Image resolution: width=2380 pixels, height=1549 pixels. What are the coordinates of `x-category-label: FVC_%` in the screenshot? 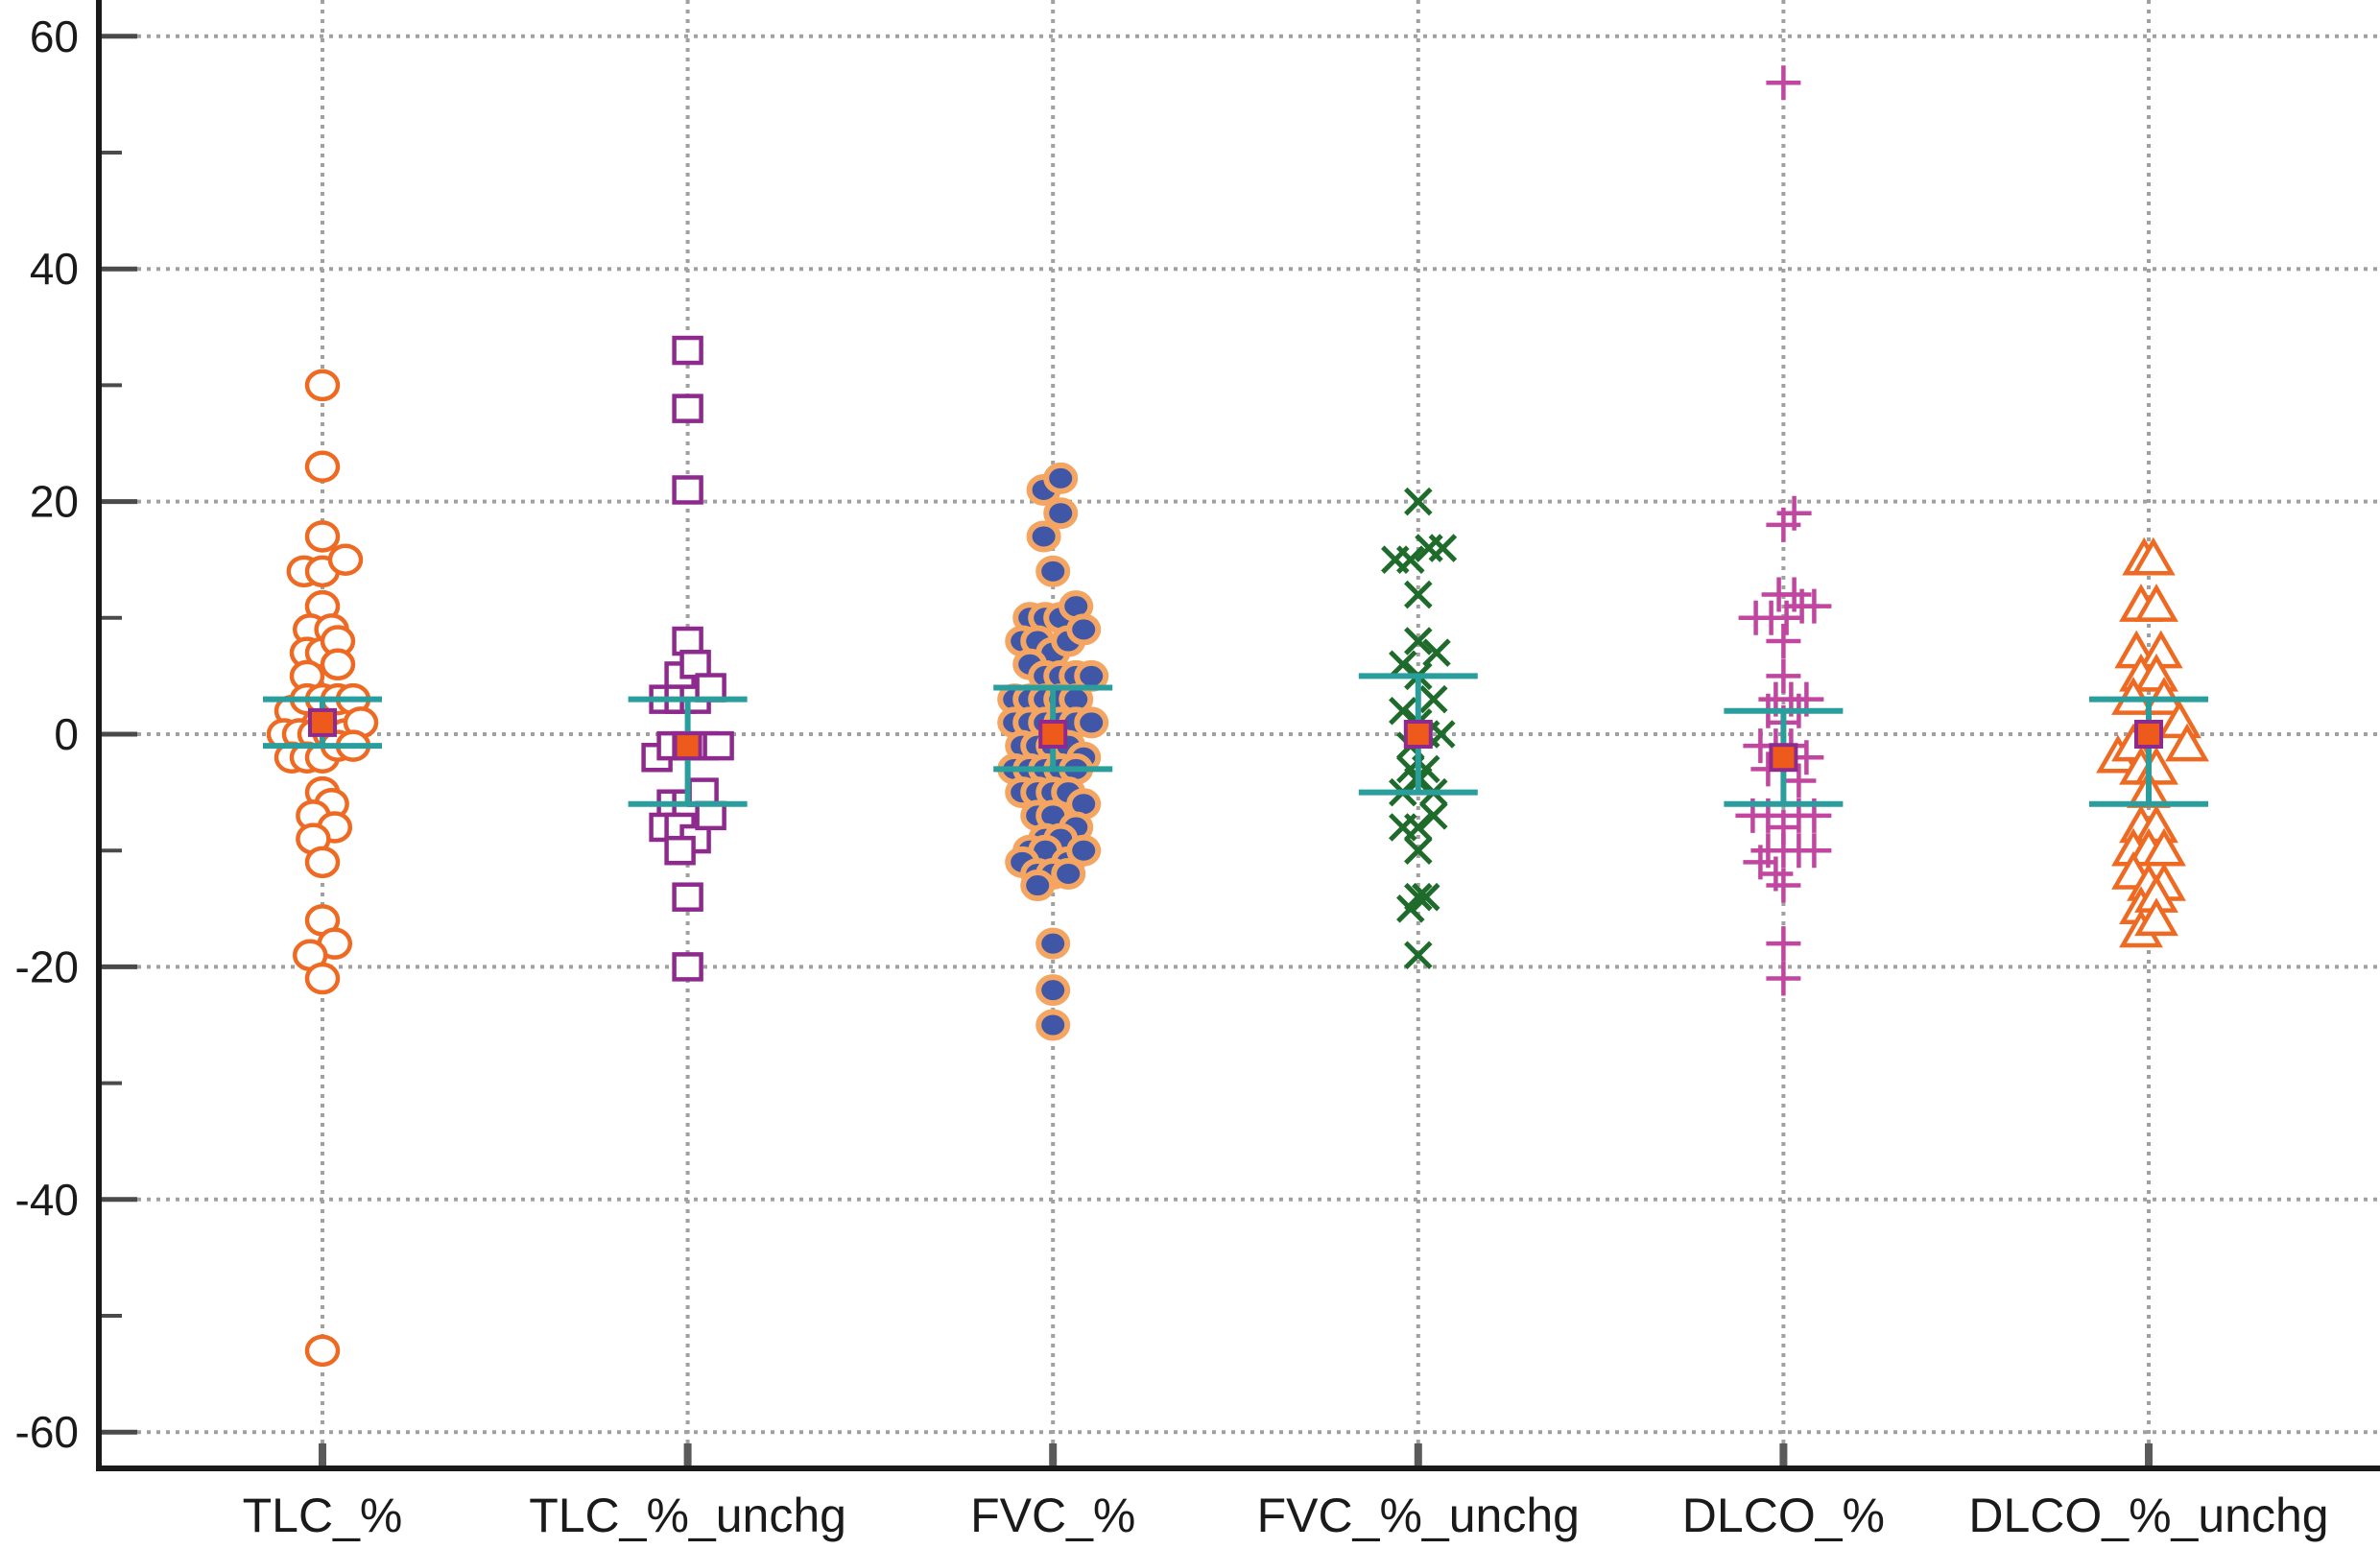 It's located at (1053, 1515).